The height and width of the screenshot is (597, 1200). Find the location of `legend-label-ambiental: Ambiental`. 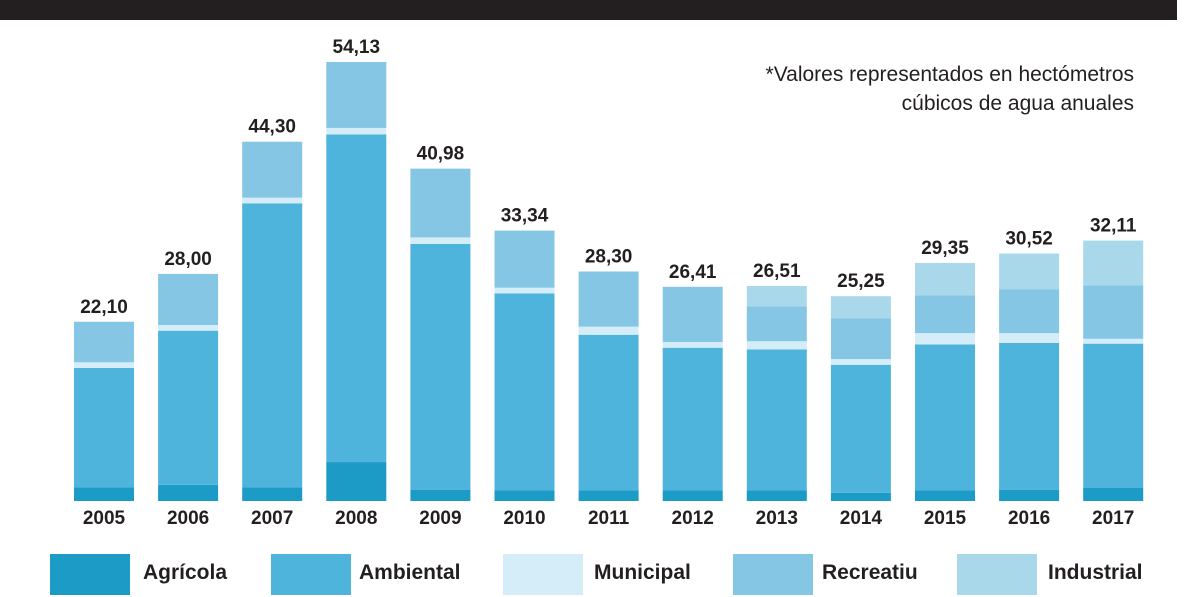

legend-label-ambiental: Ambiental is located at coordinates (410, 572).